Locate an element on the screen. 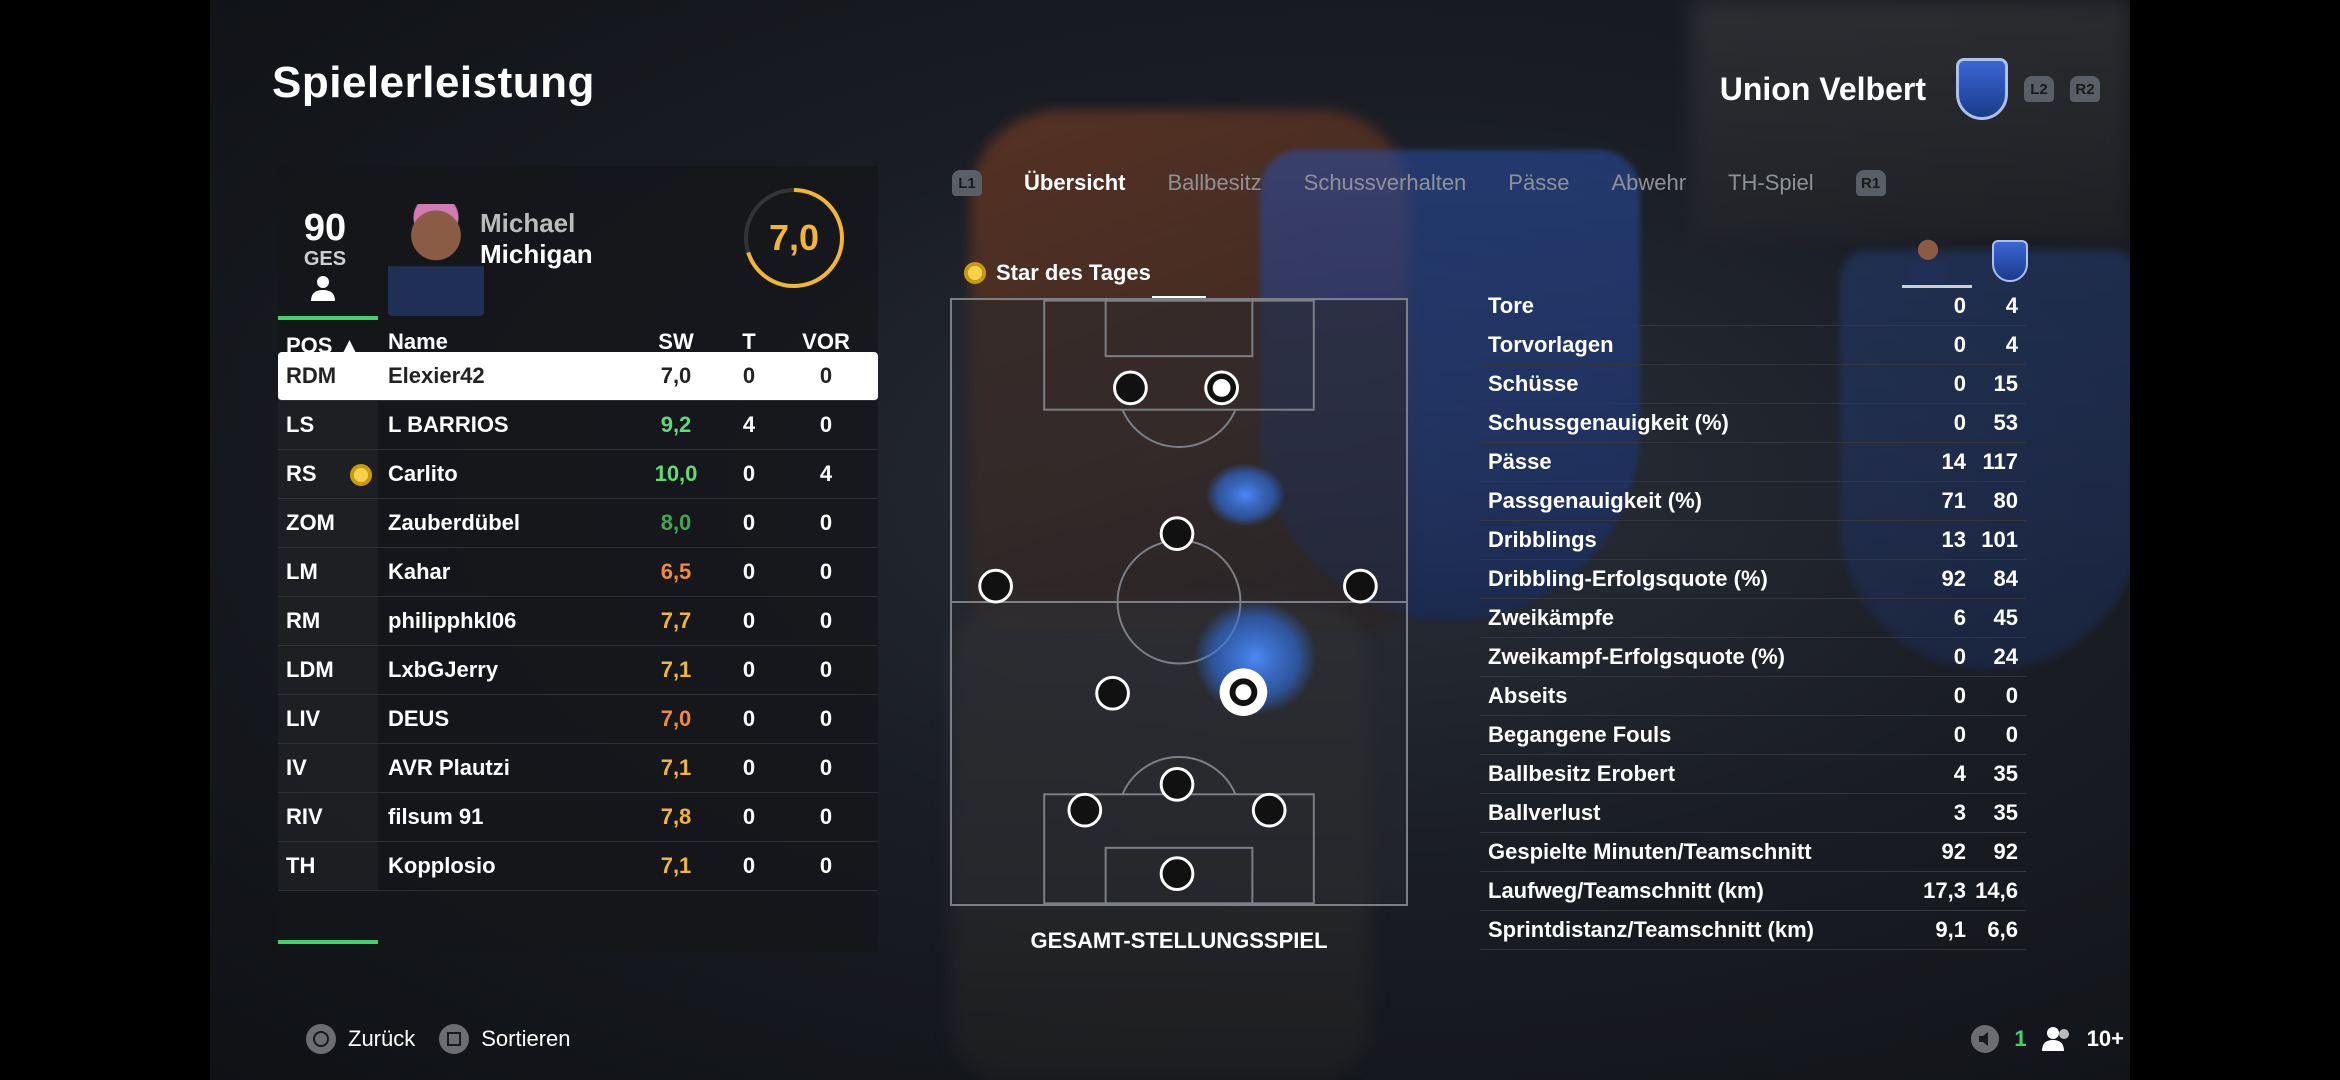 This screenshot has width=2340, height=1080. tab-possession: Ballbesitz is located at coordinates (1214, 182).